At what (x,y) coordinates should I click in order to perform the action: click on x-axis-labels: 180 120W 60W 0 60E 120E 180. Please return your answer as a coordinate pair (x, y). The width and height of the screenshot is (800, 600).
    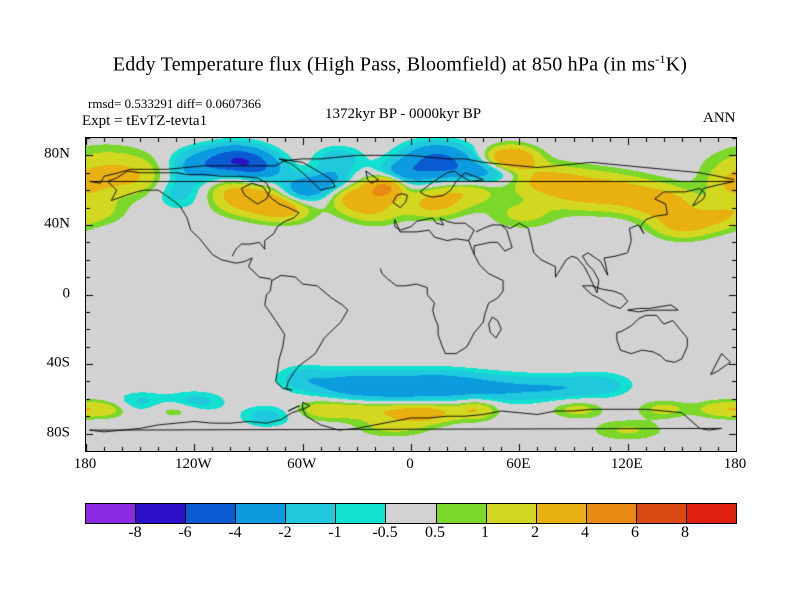
    Looking at the image, I should click on (410, 468).